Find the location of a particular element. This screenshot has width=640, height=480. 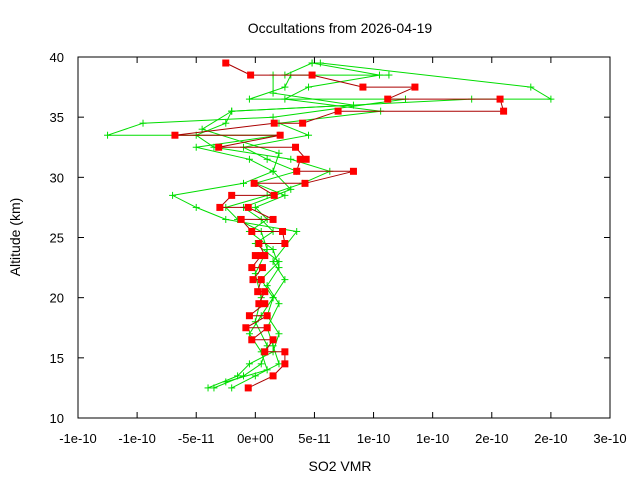

y-tick-label: 25 is located at coordinates (57, 238).